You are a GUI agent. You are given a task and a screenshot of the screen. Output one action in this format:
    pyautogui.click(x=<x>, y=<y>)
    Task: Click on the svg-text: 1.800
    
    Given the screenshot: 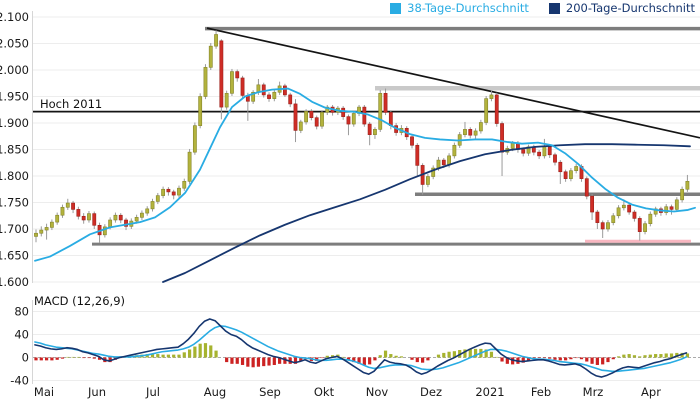 What is the action you would take?
    pyautogui.click(x=14, y=176)
    